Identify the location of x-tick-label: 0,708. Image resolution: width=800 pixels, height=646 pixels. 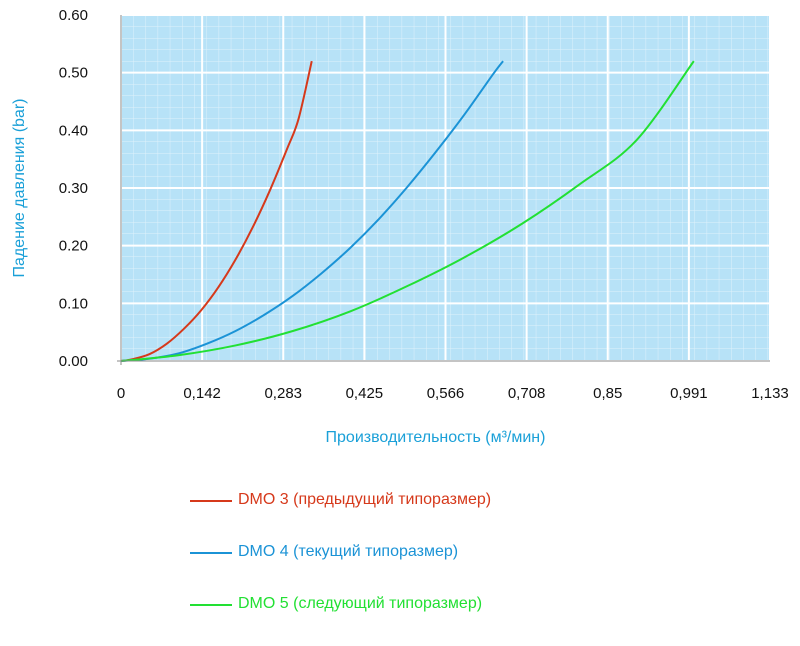
(527, 393).